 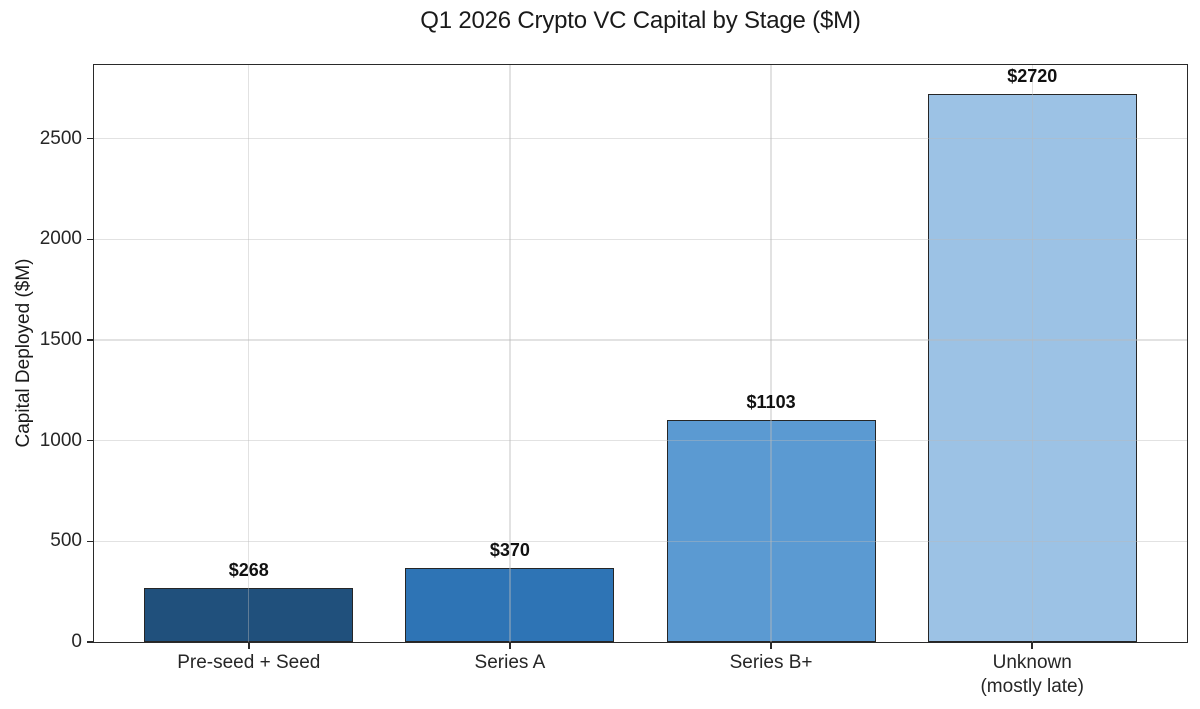 I want to click on y-axis-tick-label: 2000, so click(x=60, y=239).